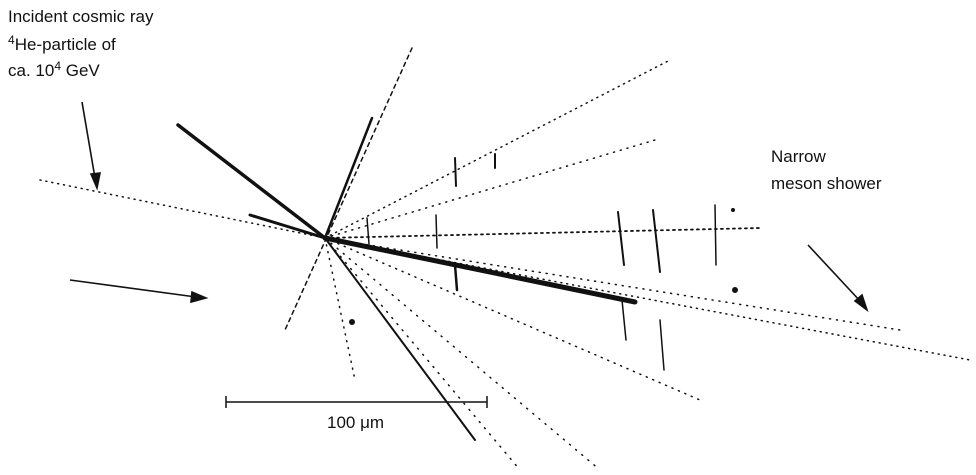 This screenshot has height=475, width=976. Describe the element at coordinates (80, 70) in the screenshot. I see `annotation-text: GeV` at that location.